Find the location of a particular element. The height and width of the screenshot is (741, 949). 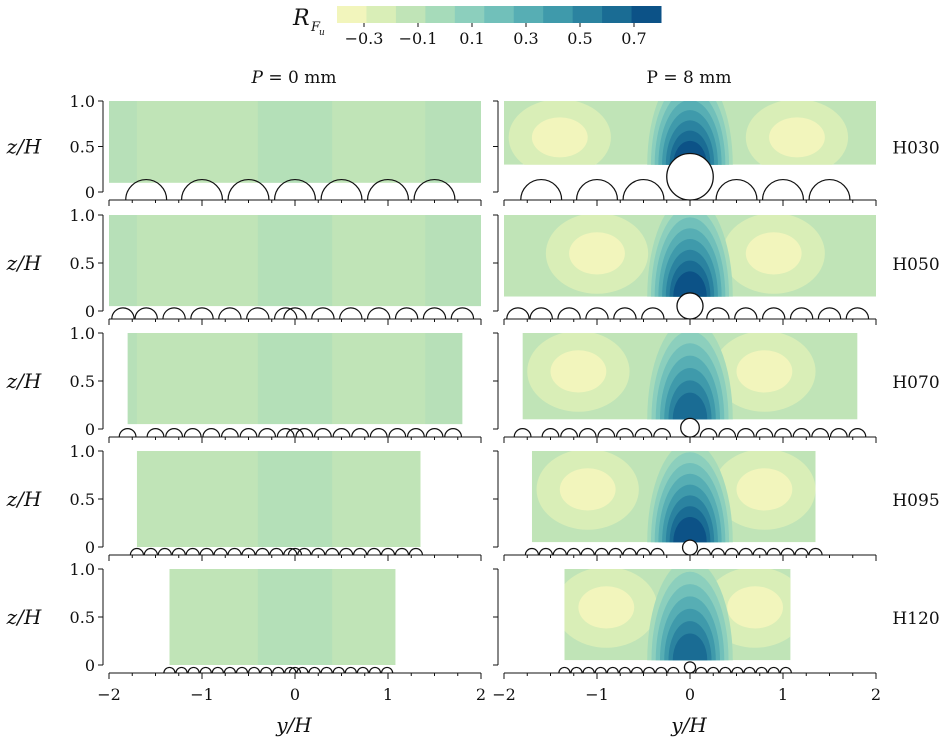

colorbar-label: R is located at coordinates (301, 18).